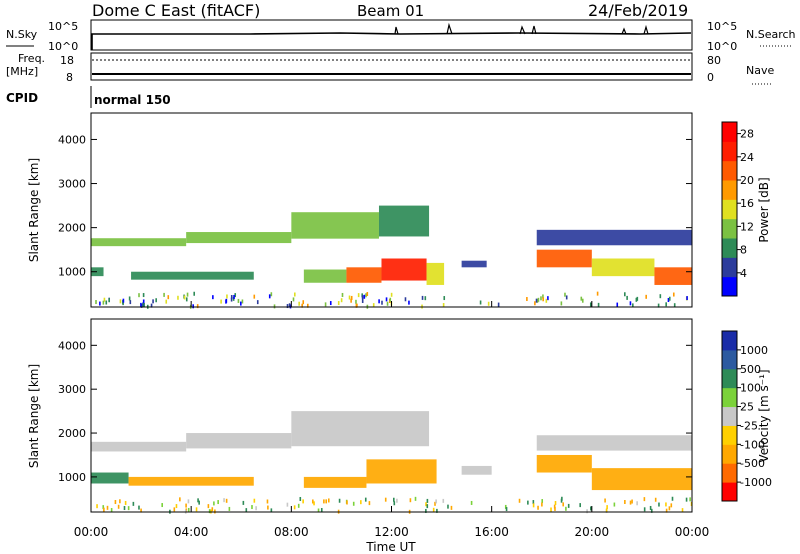 The image size is (800, 554). Describe the element at coordinates (63, 26) in the screenshot. I see `log-top-left: 10^5` at that location.